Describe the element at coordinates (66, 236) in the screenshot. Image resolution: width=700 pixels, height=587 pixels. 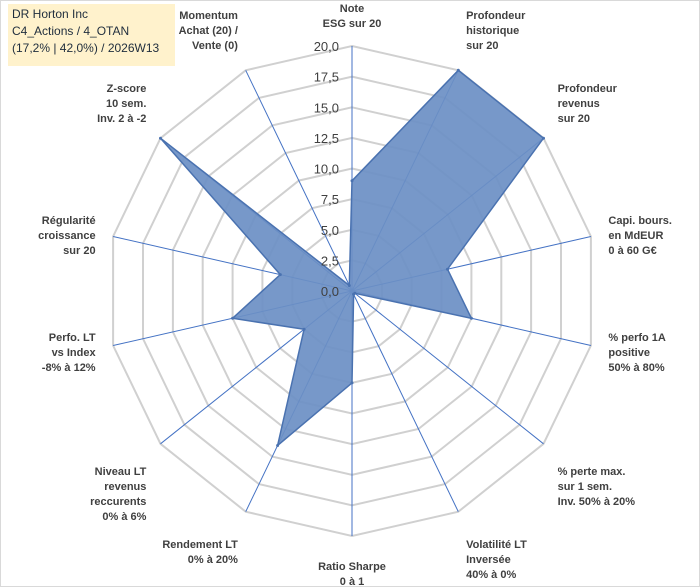
I see `axis-label: Régularité croissance sur 20` at that location.